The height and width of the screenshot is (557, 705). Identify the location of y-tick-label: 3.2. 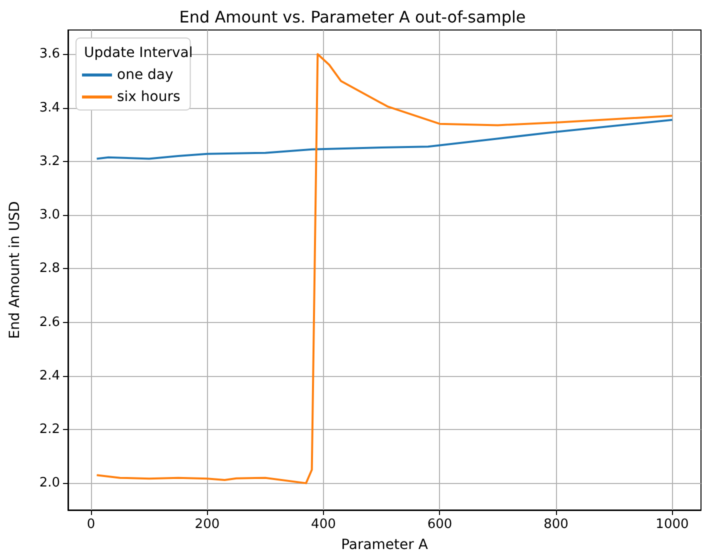
(49, 161).